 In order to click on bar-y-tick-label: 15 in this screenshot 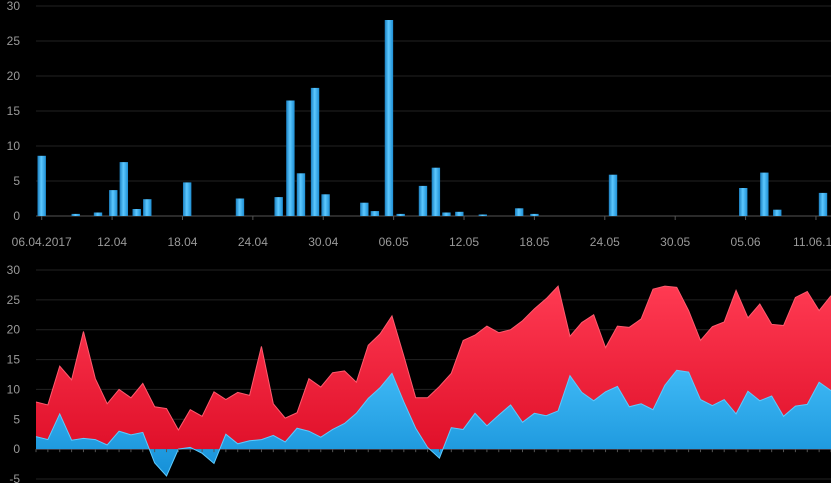, I will do `click(14, 111)`.